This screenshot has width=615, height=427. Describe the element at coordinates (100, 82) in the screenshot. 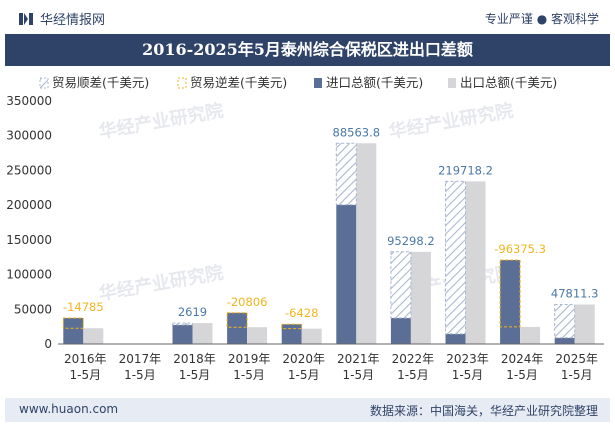

I see `legend-surplus-label: 贸易顺差(千美元)` at that location.